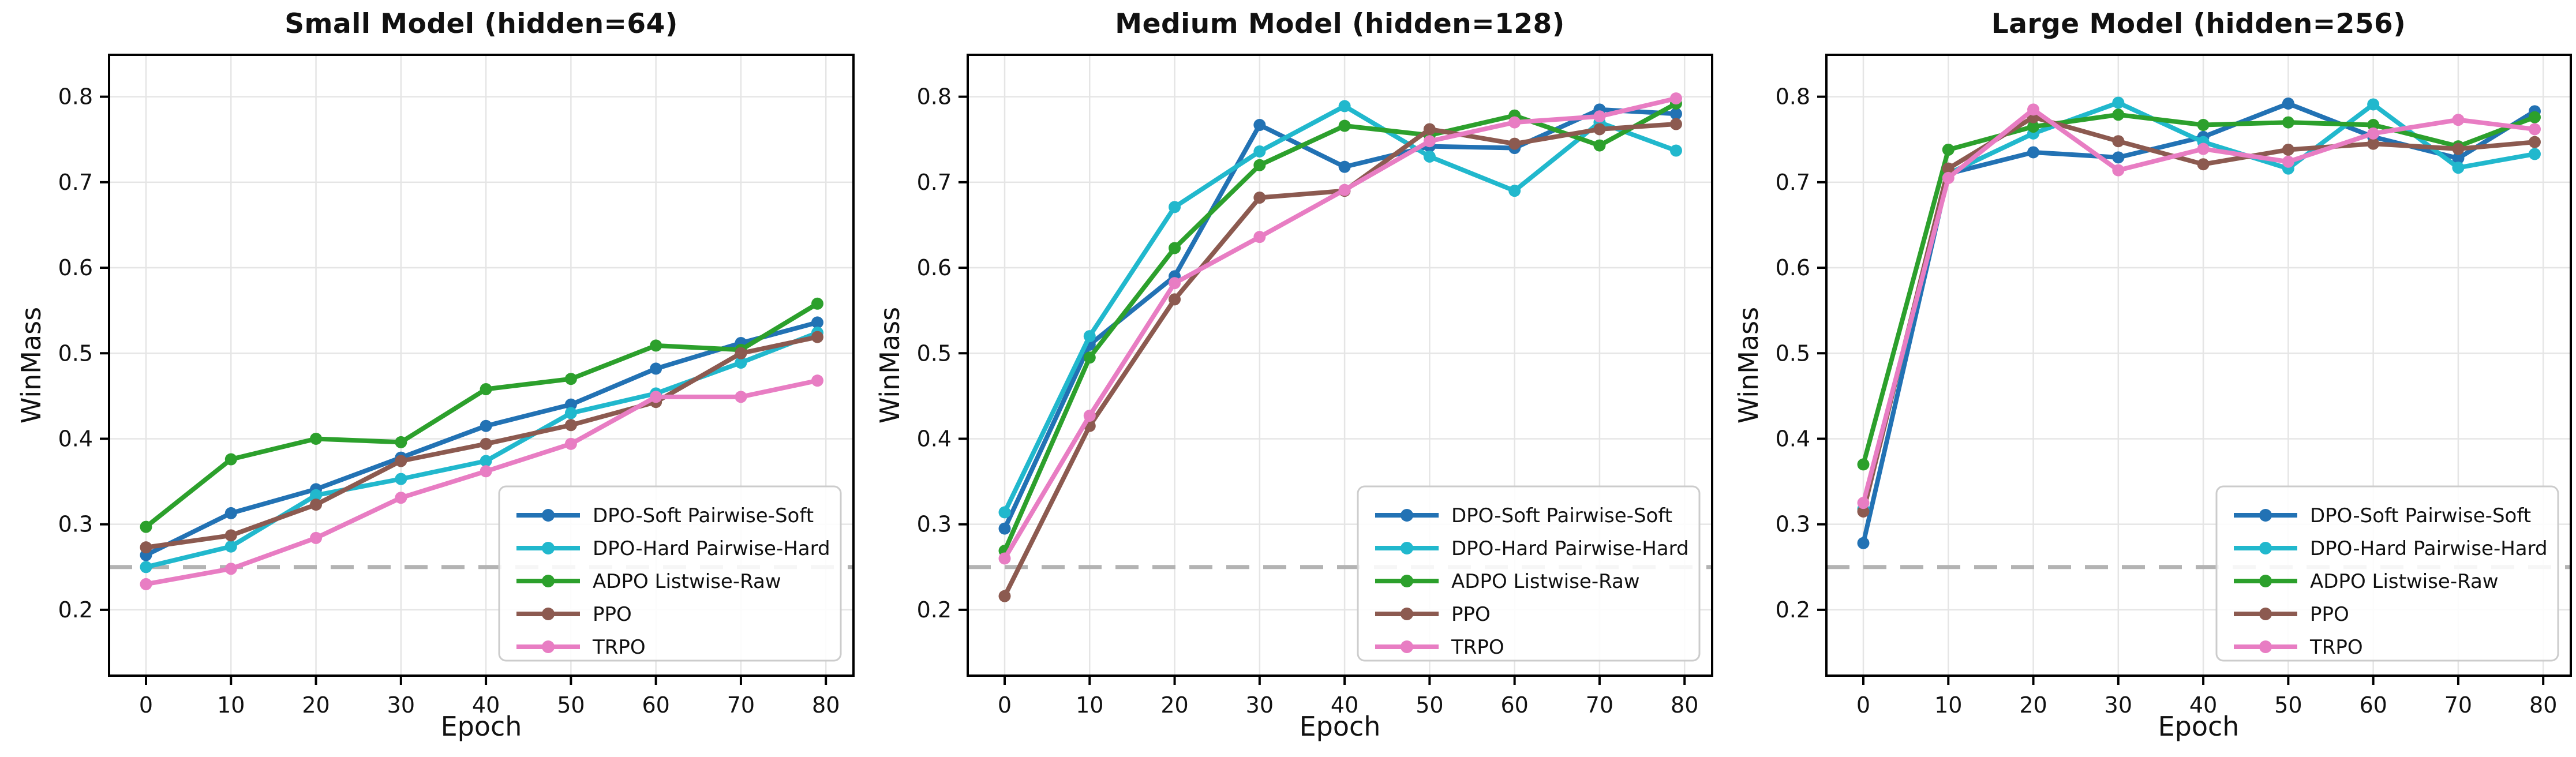 Image resolution: width=2576 pixels, height=757 pixels. Describe the element at coordinates (1793, 353) in the screenshot. I see `y-tick-label: 0.5` at that location.